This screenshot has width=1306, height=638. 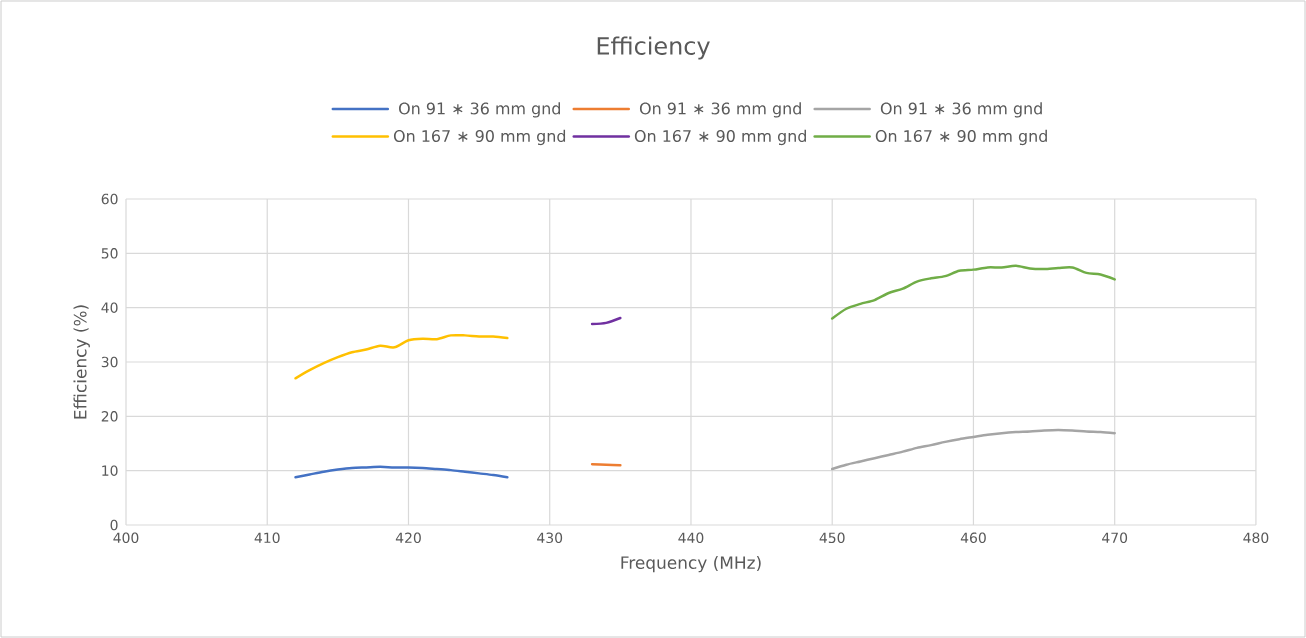 I want to click on x-axis-title: Frequency (MHz), so click(x=691, y=564).